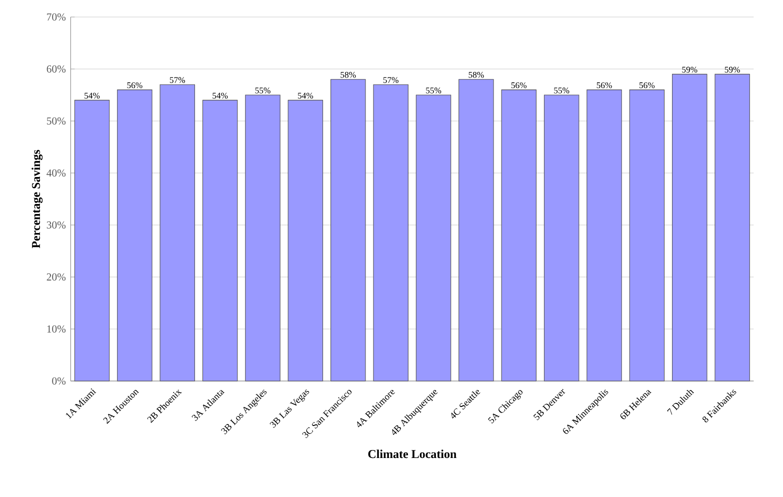 The height and width of the screenshot is (497, 783). I want to click on y-tick-label: 30%, so click(56, 225).